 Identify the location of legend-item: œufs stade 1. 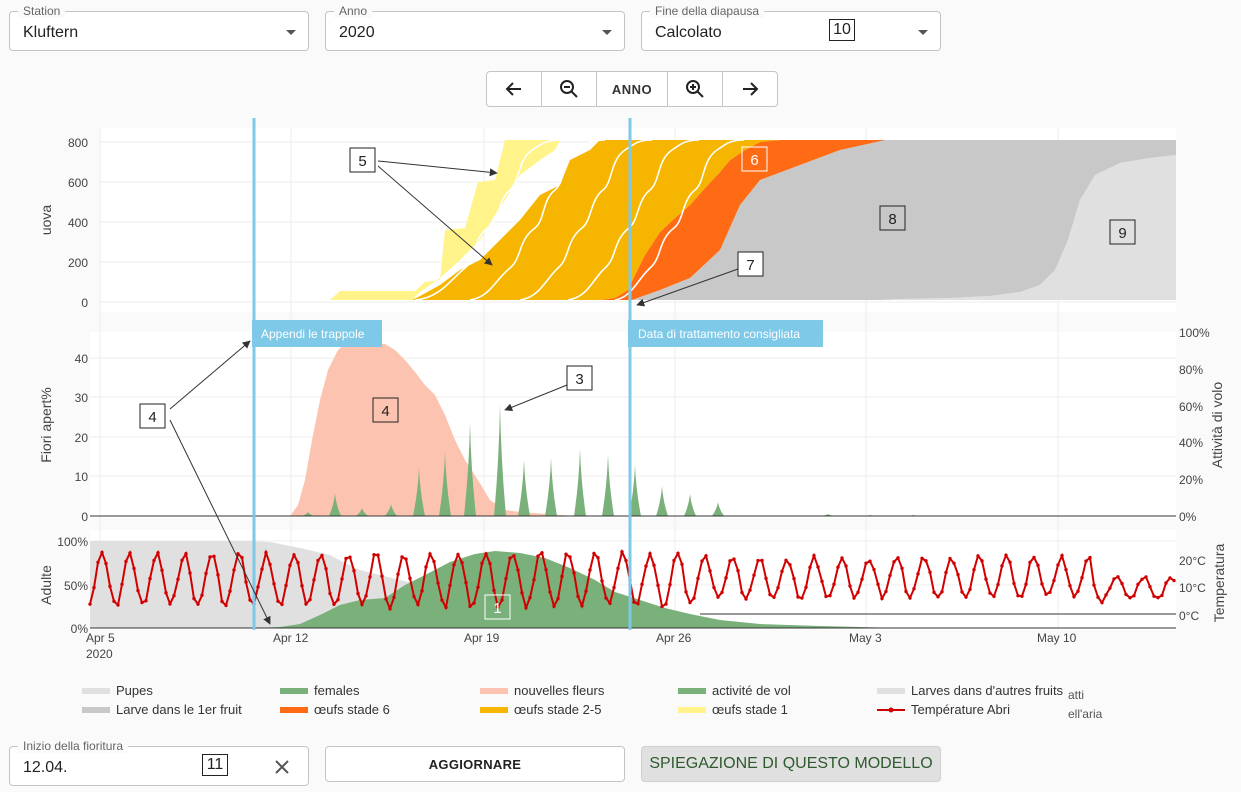
(733, 709).